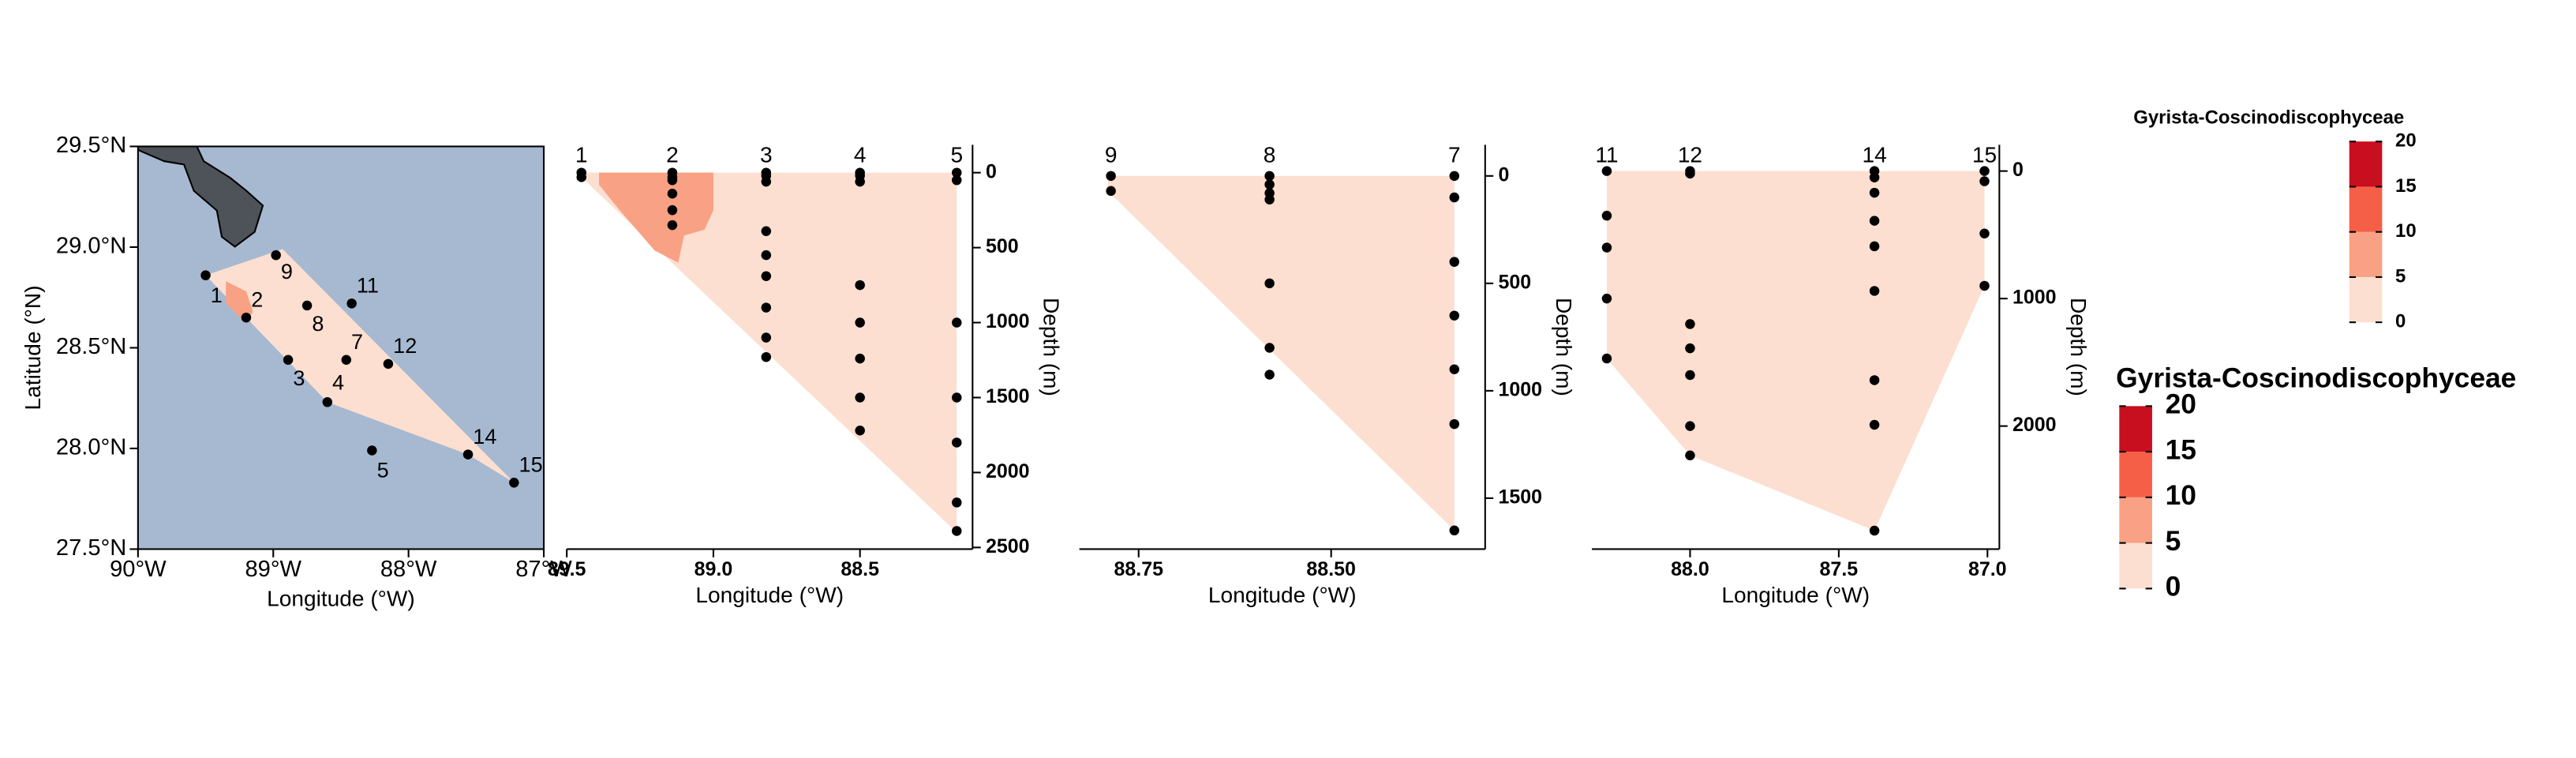 Image resolution: width=2576 pixels, height=758 pixels. Describe the element at coordinates (1270, 154) in the screenshot. I see `station-label: 8` at that location.